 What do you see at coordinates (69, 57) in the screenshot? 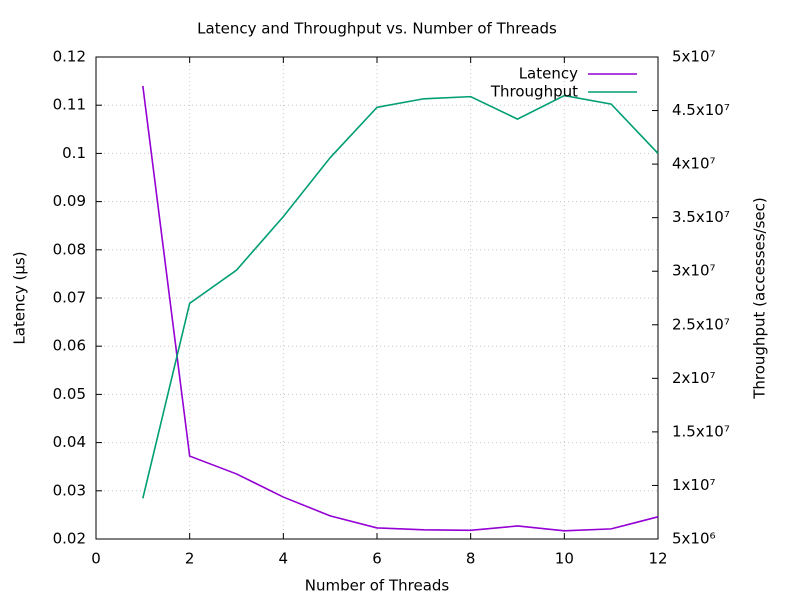
I see `y-tick-label: 0.12` at bounding box center [69, 57].